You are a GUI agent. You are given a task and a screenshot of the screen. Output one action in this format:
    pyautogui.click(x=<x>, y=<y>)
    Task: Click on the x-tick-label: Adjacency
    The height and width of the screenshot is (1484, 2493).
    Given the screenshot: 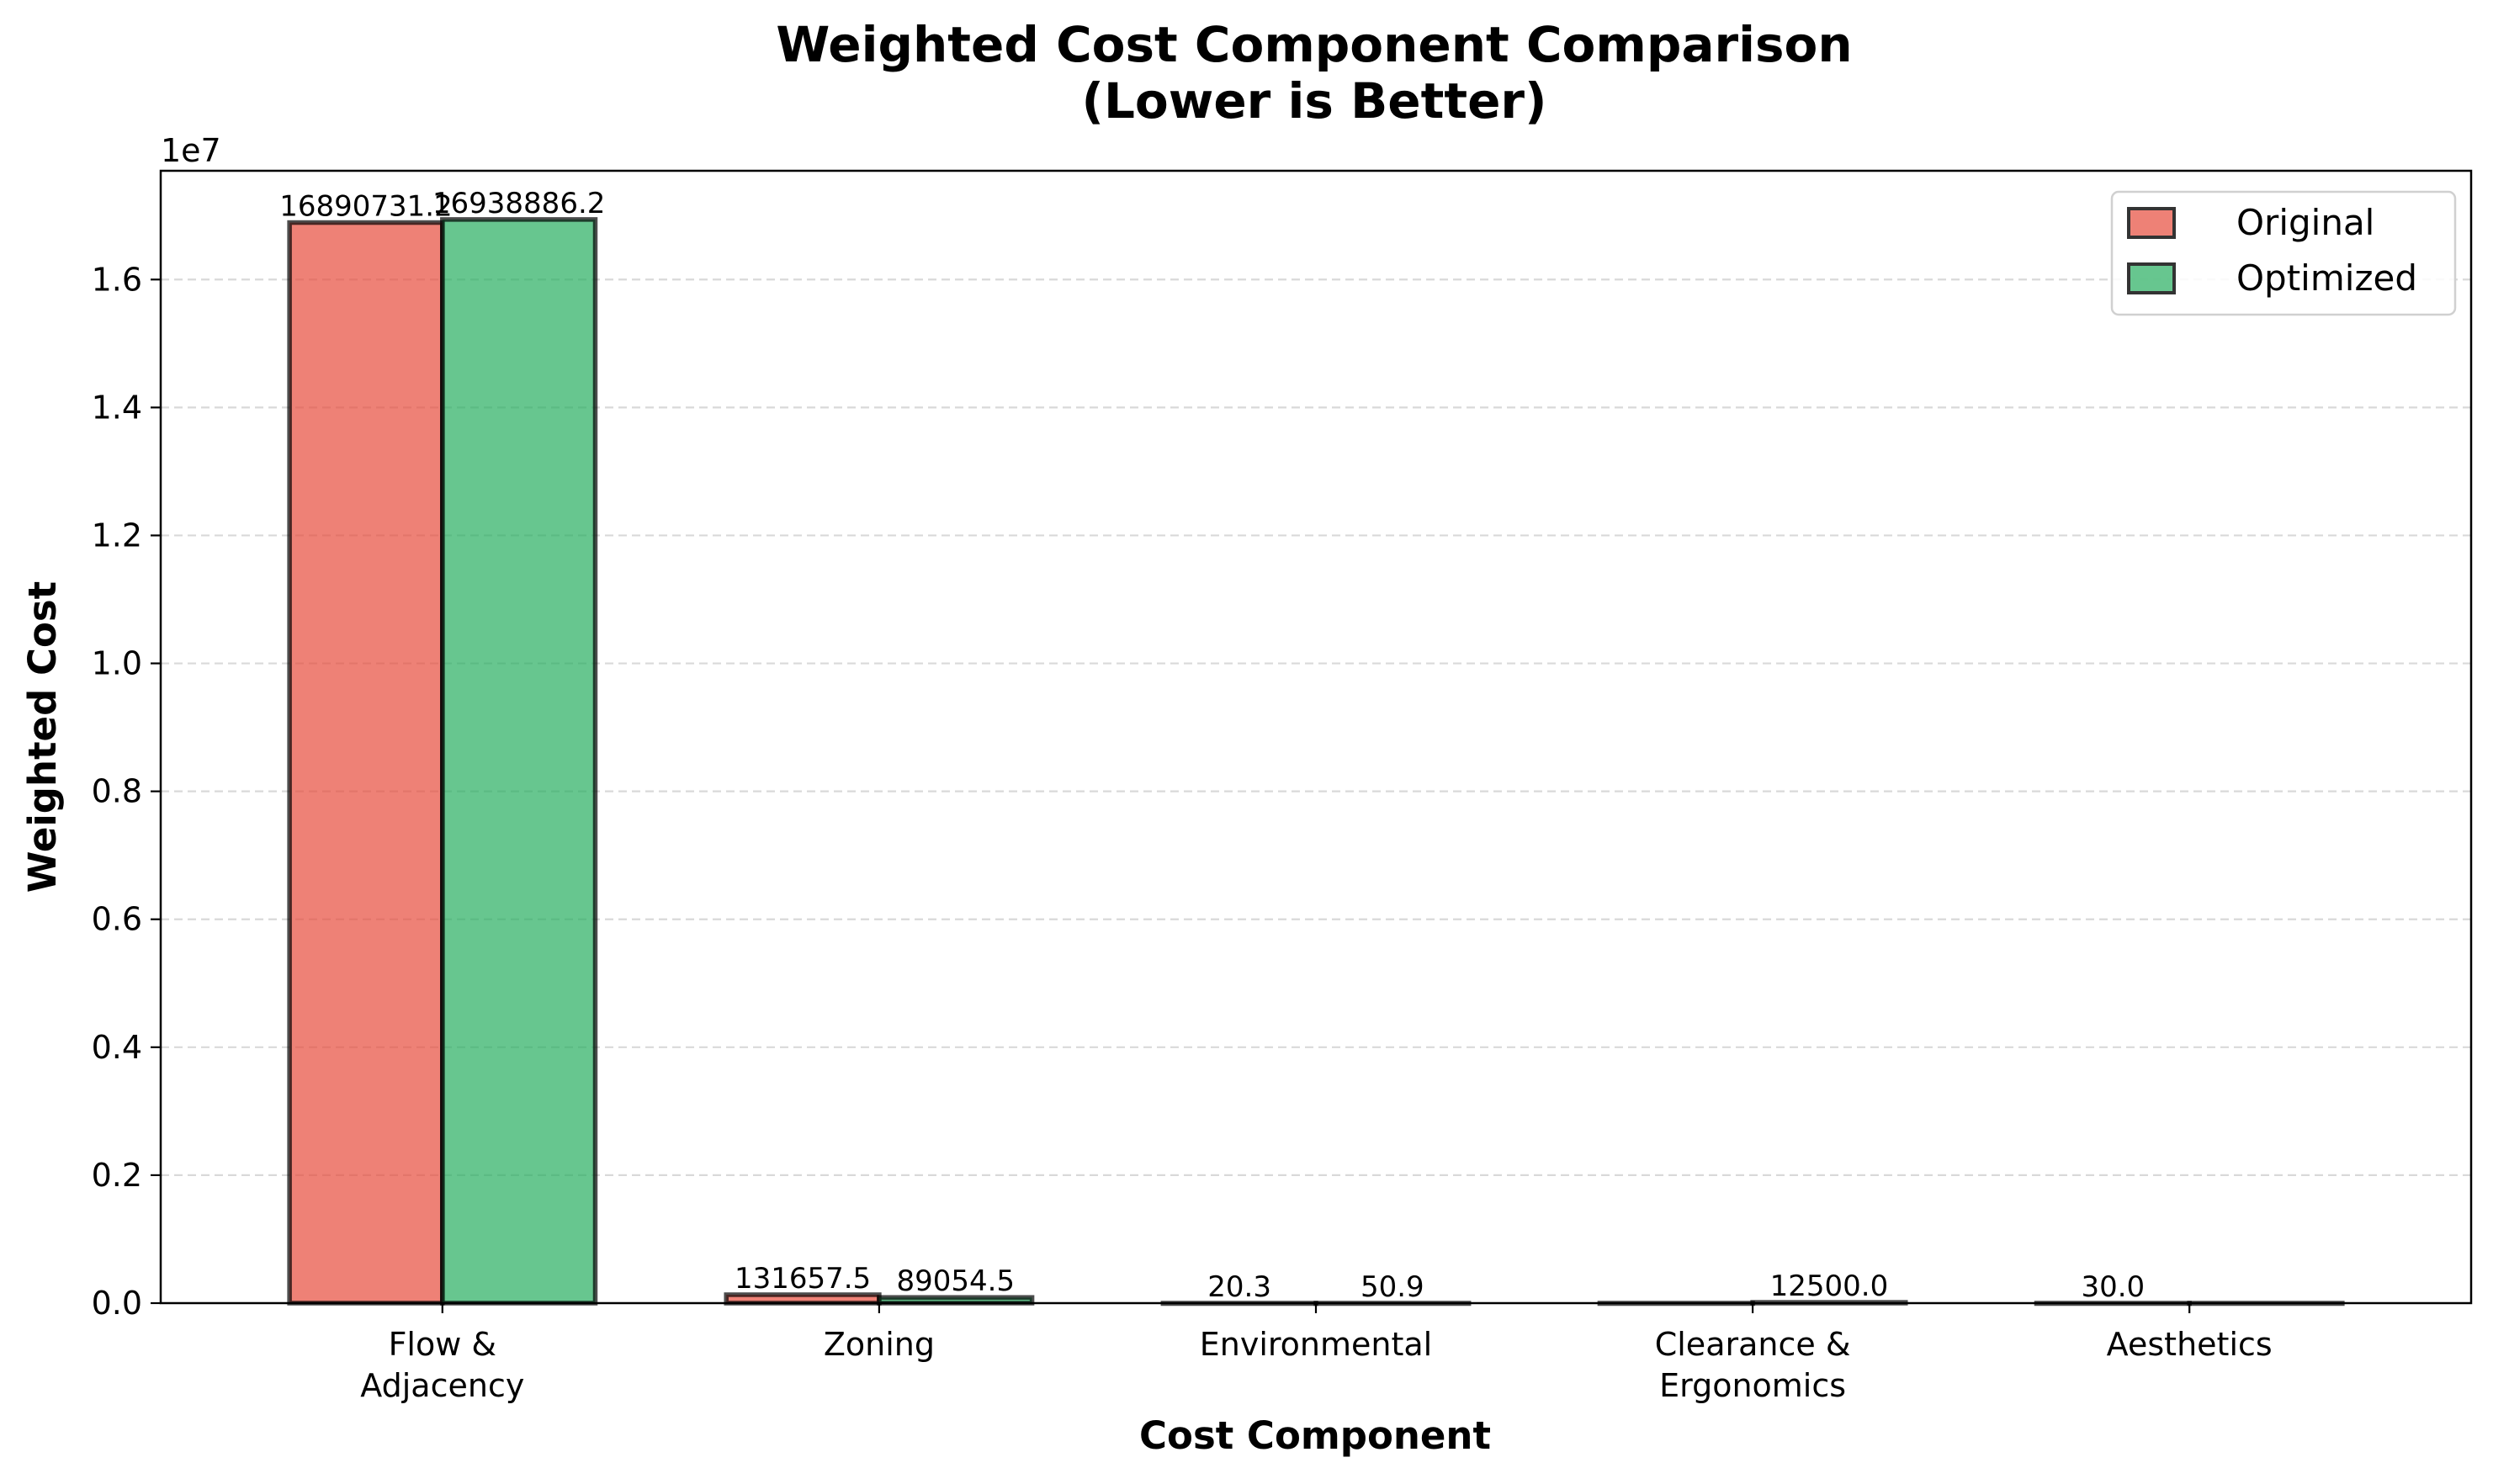 What is the action you would take?
    pyautogui.click(x=442, y=1385)
    